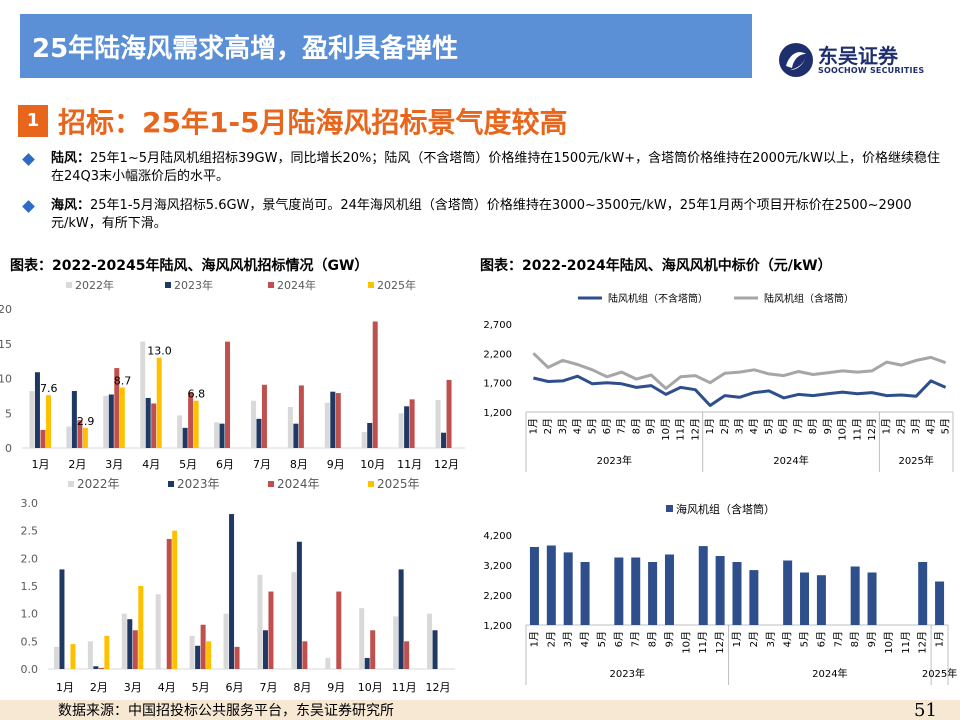  I want to click on legend-label: 2024年, so click(296, 285).